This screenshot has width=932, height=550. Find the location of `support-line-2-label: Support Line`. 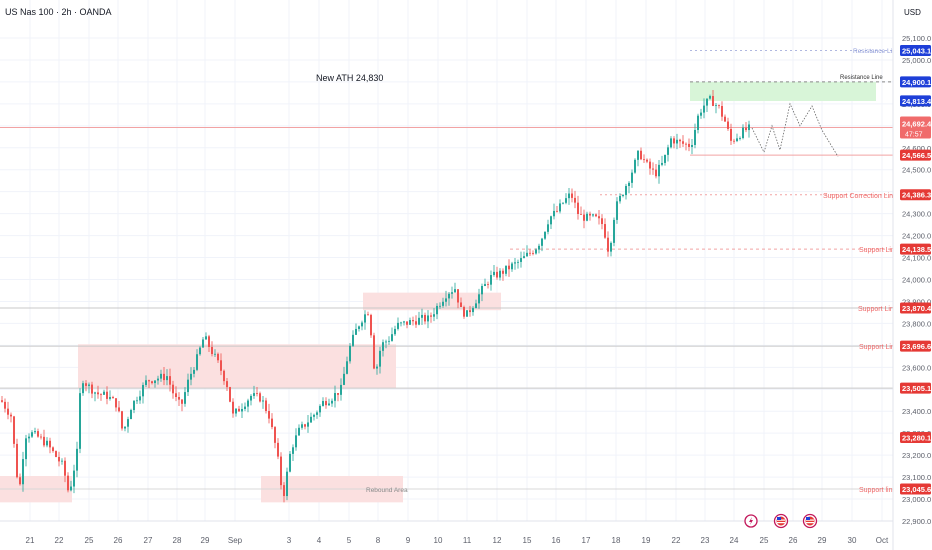

support-line-2-label: Support Line is located at coordinates (878, 309).